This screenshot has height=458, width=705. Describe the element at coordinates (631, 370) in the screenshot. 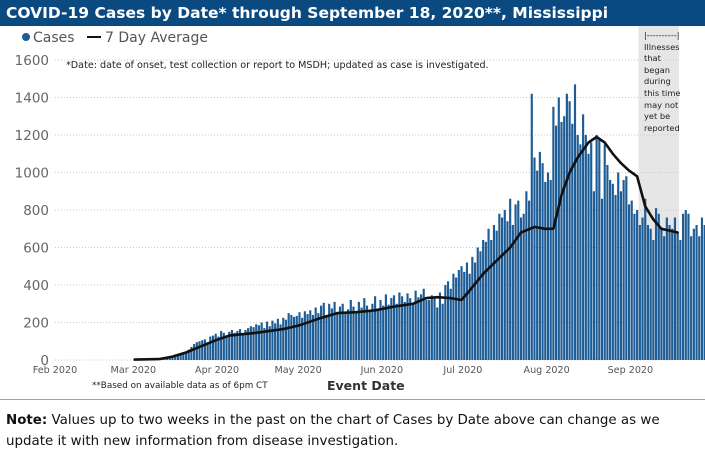

I see `x-tick-label: Sep 2020` at that location.